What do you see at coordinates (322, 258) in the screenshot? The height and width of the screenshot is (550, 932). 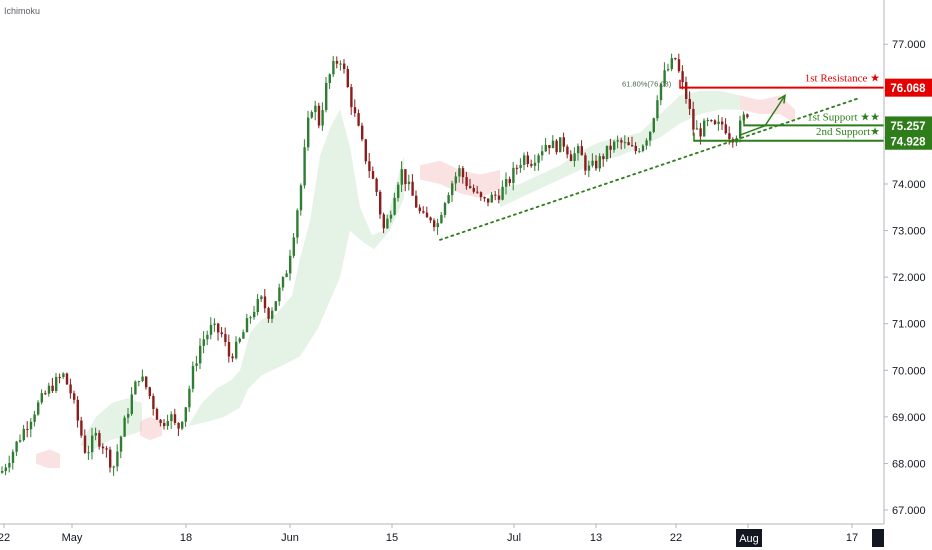 I see `cloud-bullish` at bounding box center [322, 258].